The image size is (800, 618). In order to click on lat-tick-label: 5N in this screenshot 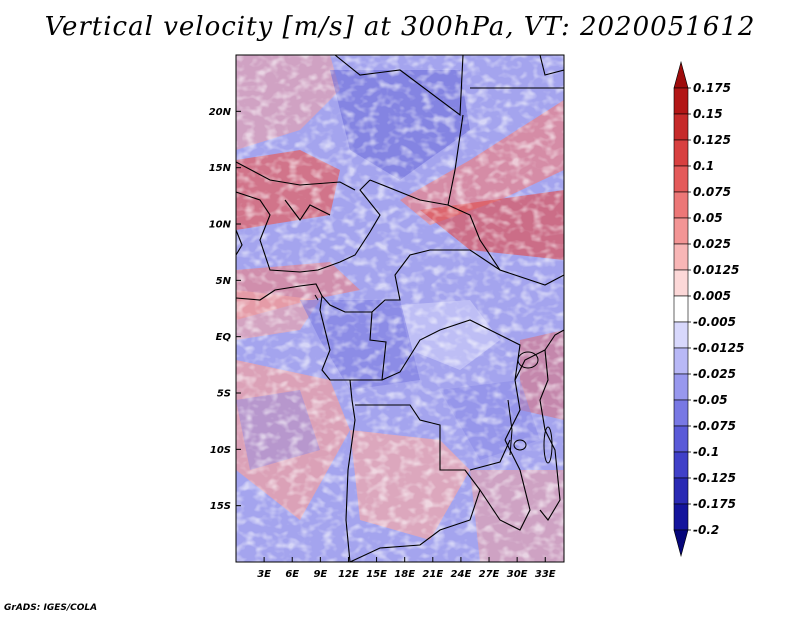, I will do `click(224, 281)`.